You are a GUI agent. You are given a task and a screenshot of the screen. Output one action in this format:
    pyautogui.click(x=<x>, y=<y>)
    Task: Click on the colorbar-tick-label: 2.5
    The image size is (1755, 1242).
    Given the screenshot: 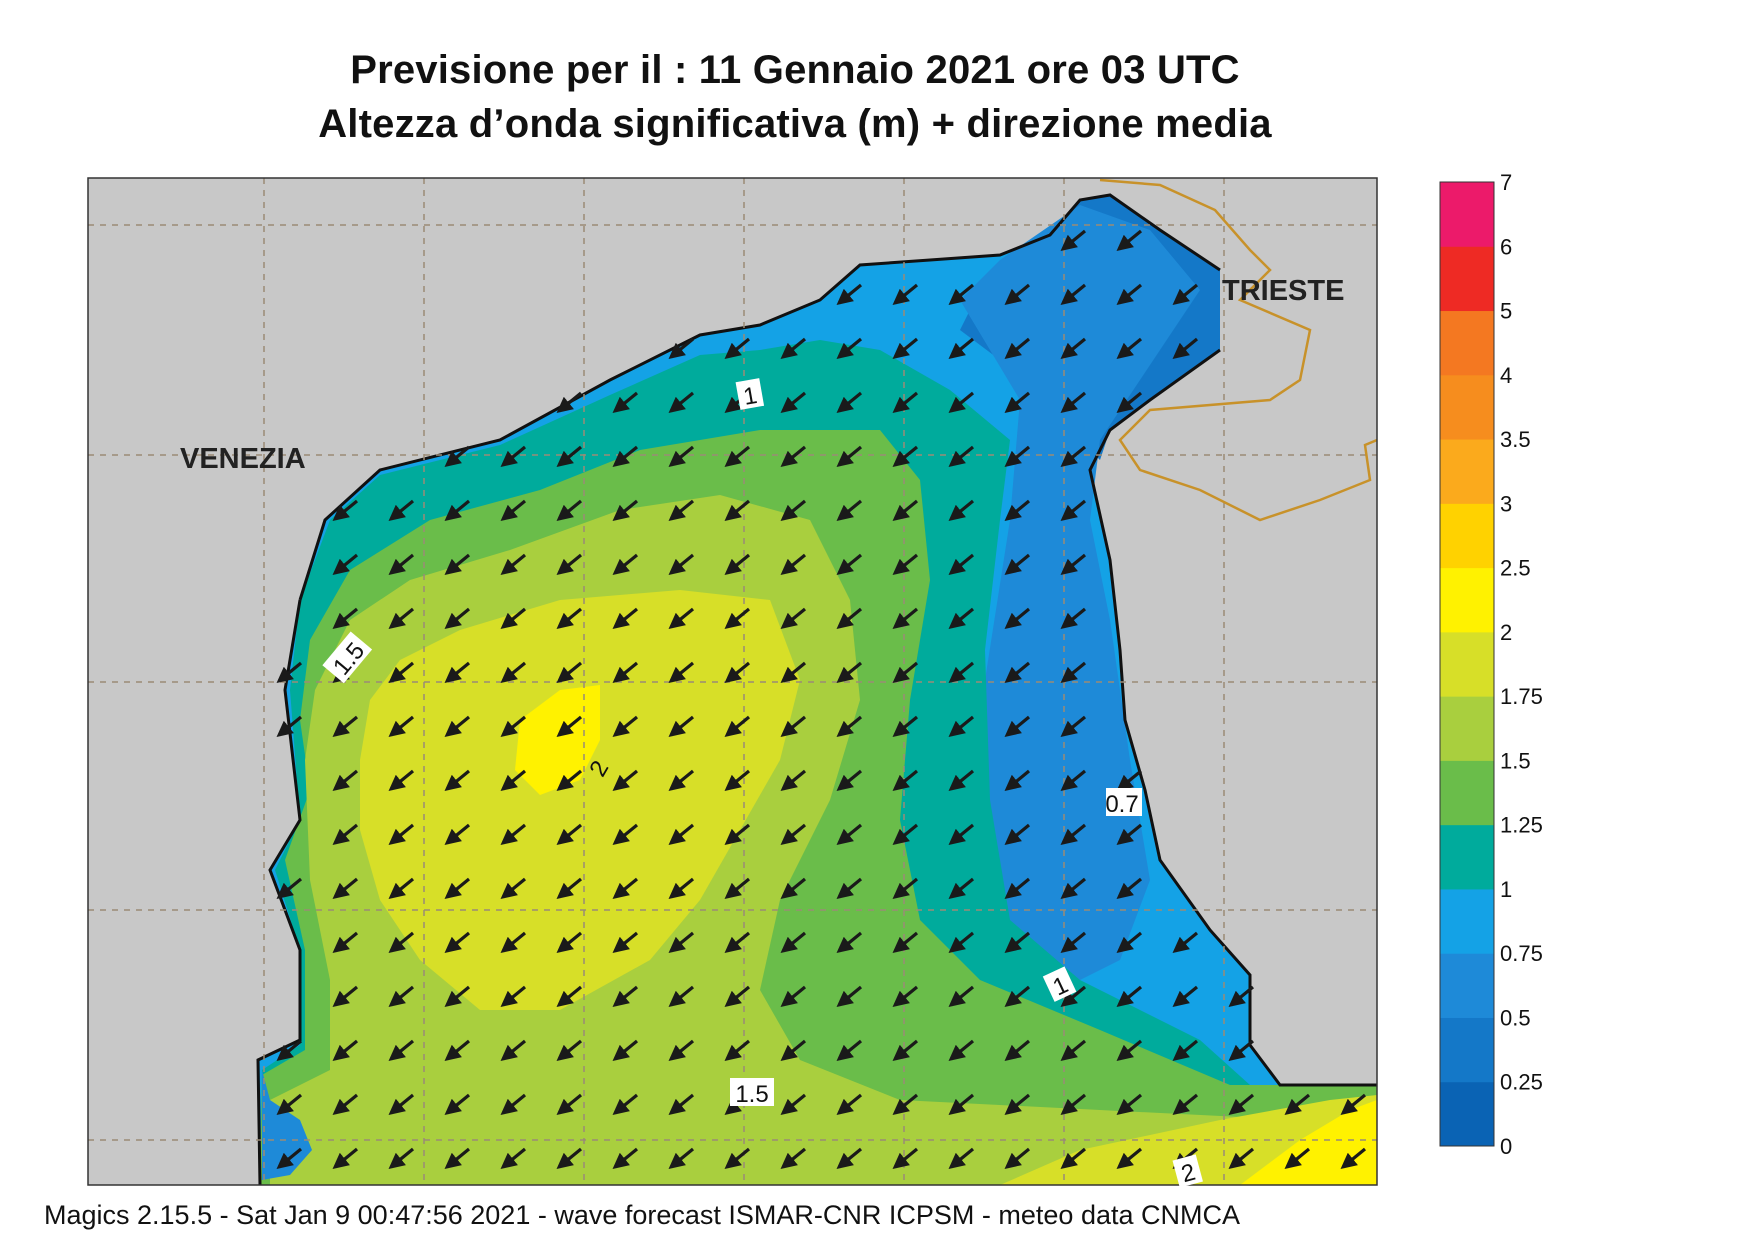 What is the action you would take?
    pyautogui.click(x=1515, y=568)
    